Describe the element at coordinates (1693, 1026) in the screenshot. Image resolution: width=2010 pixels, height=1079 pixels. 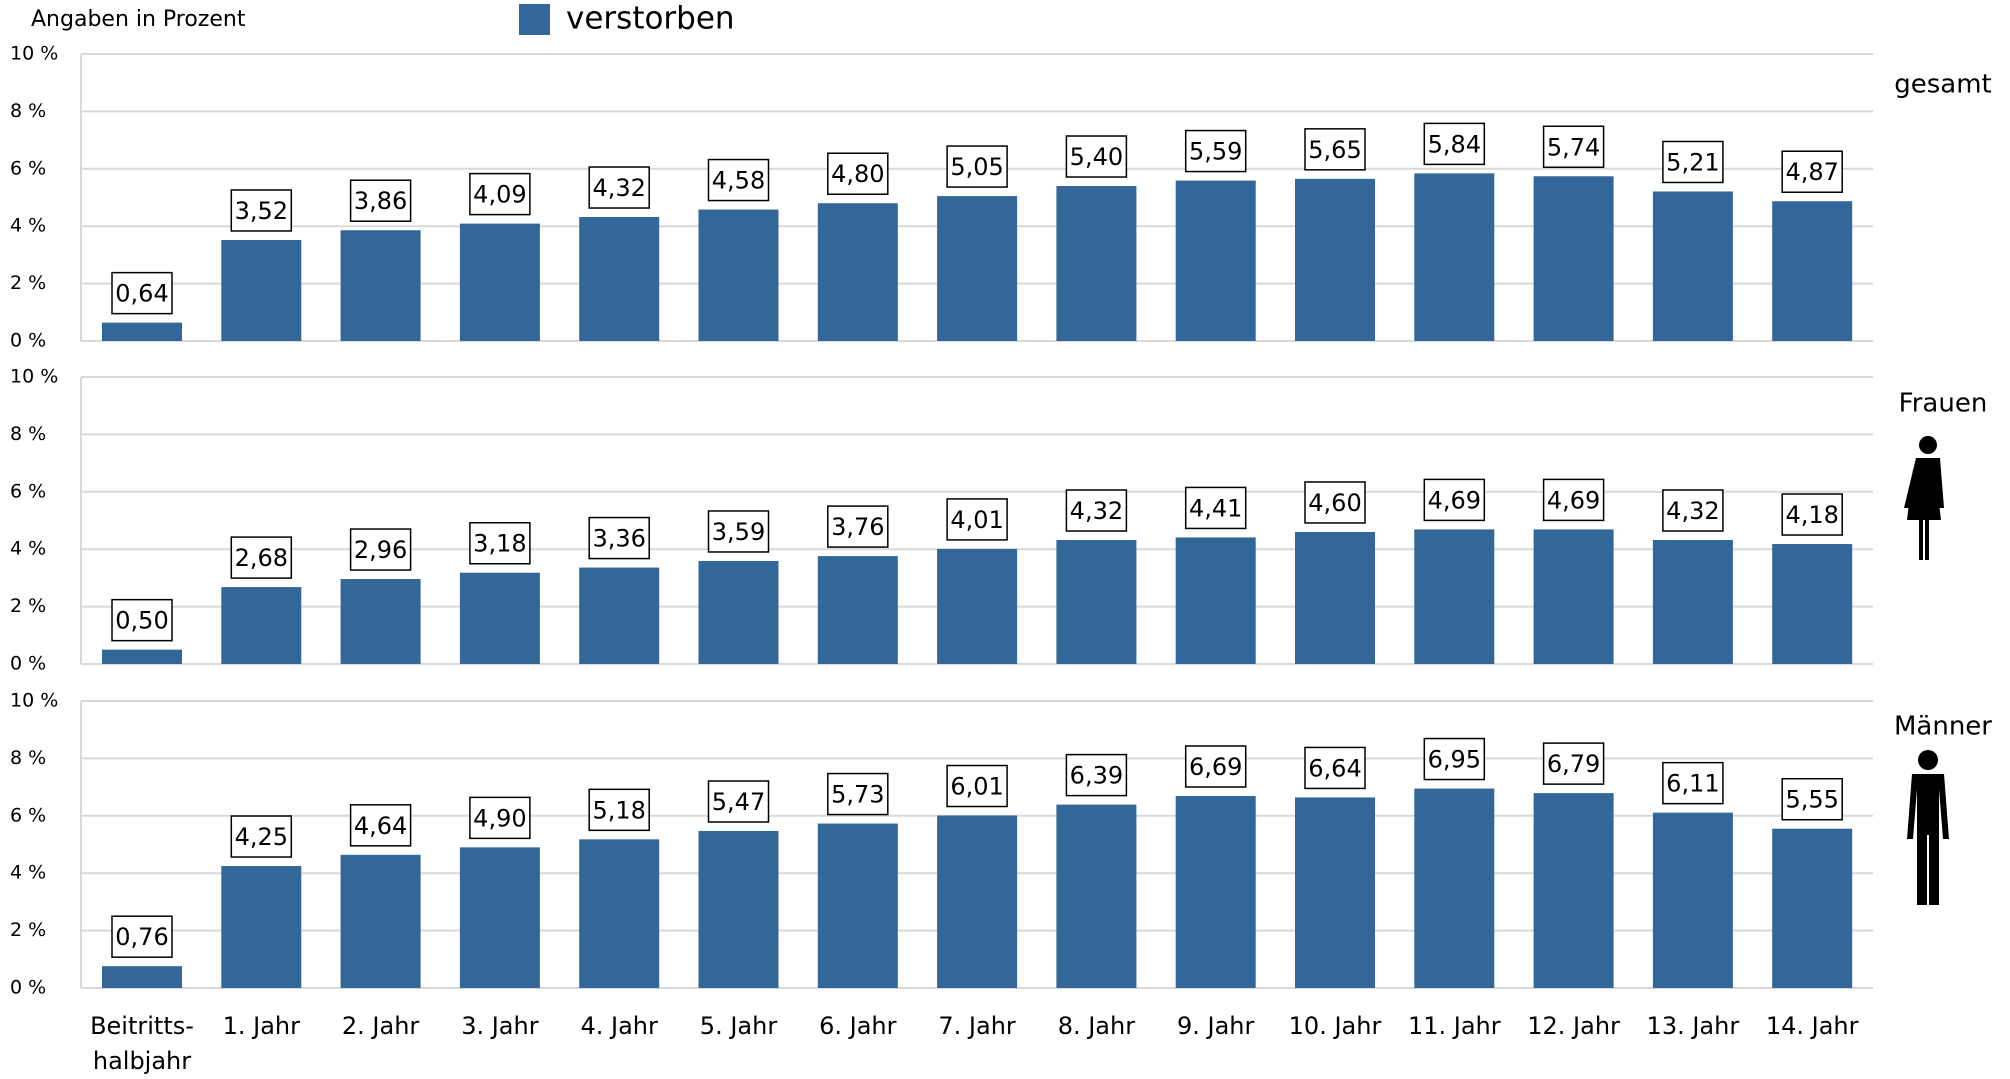
I see `x-tick-label: 13. Jahr` at that location.